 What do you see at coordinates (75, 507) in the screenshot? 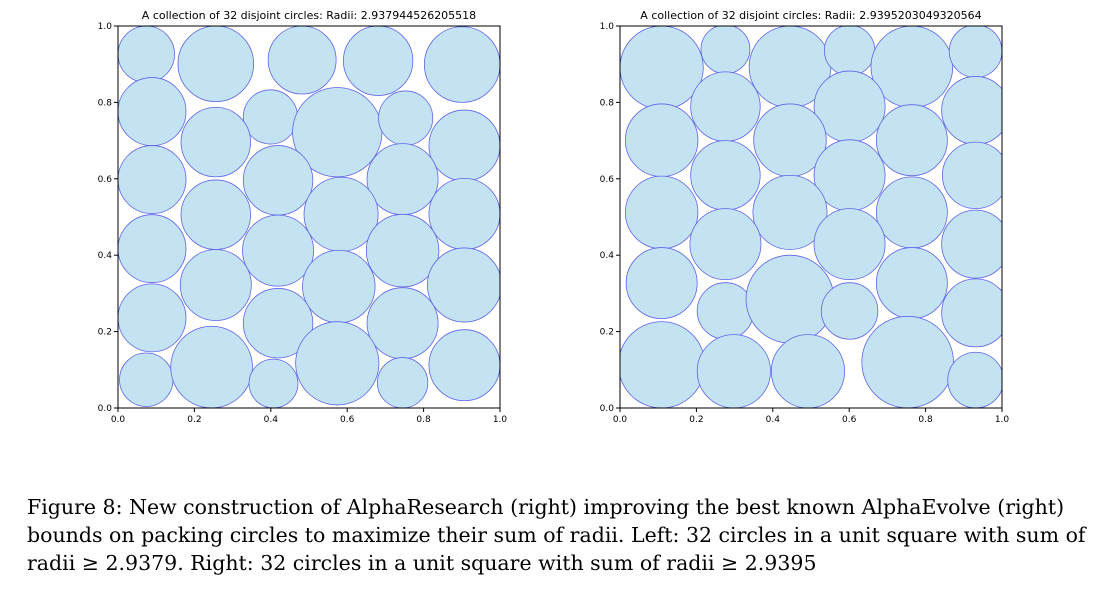
I see `caption-label: Figure 8:` at bounding box center [75, 507].